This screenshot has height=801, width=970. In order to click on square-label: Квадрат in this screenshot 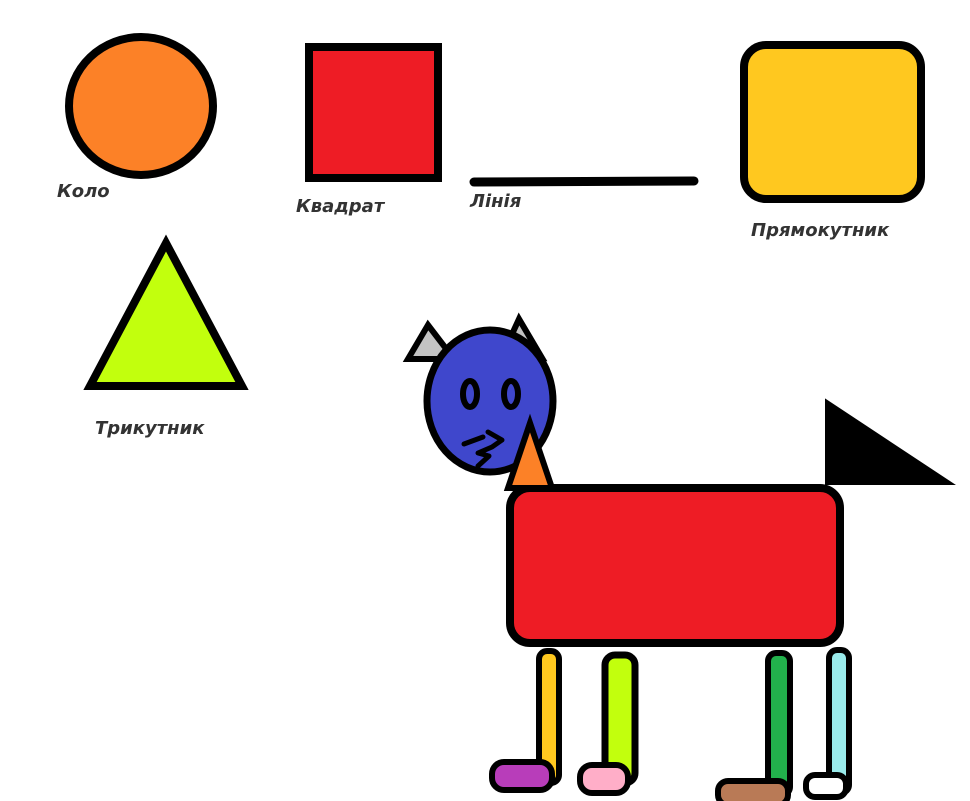, I will do `click(341, 206)`.